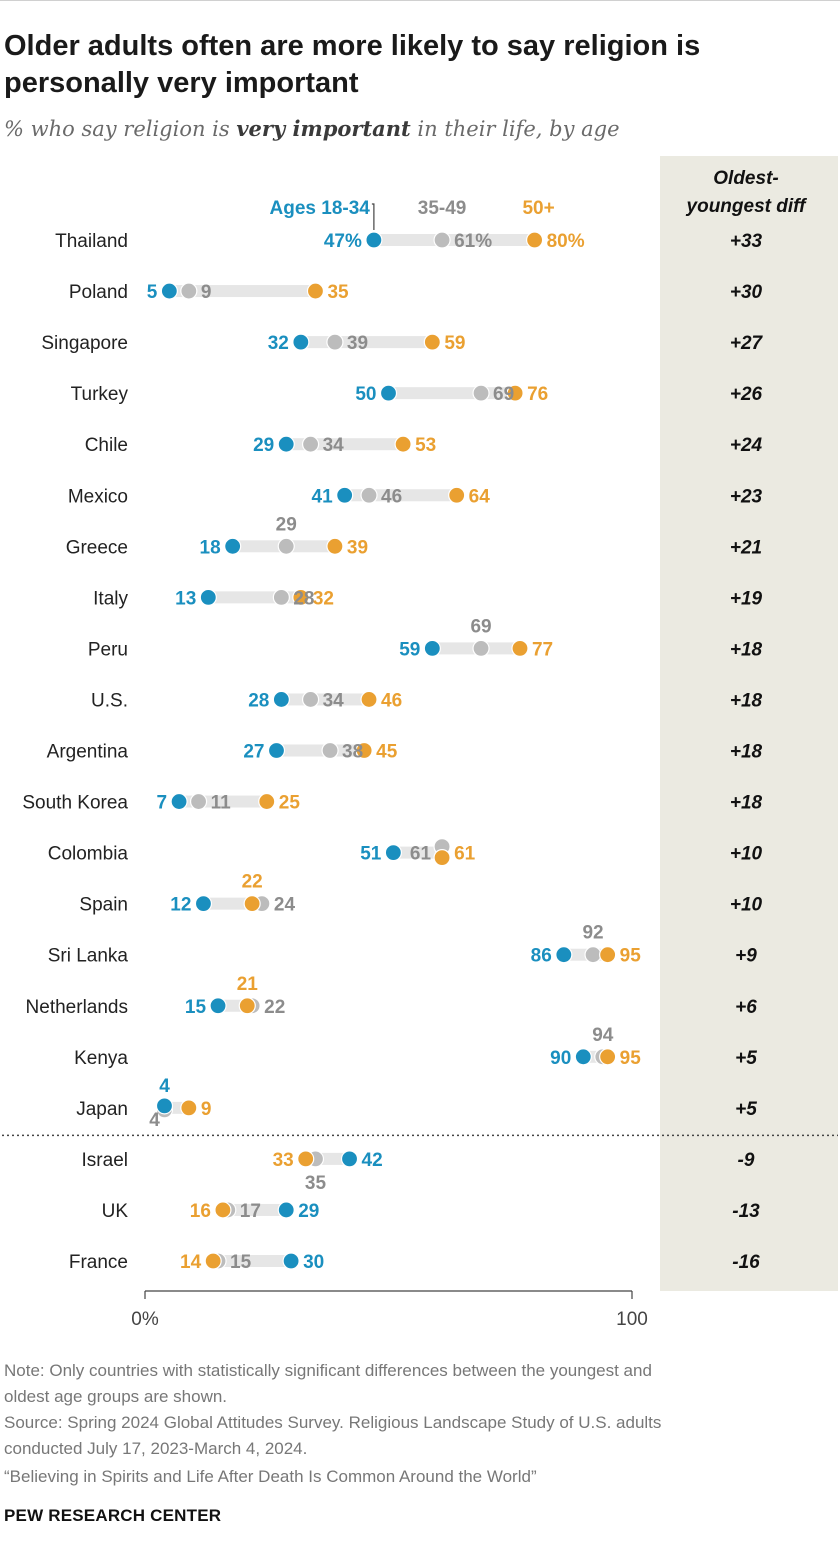 The width and height of the screenshot is (840, 1562). I want to click on value-label-old-uk: 16, so click(200, 1211).